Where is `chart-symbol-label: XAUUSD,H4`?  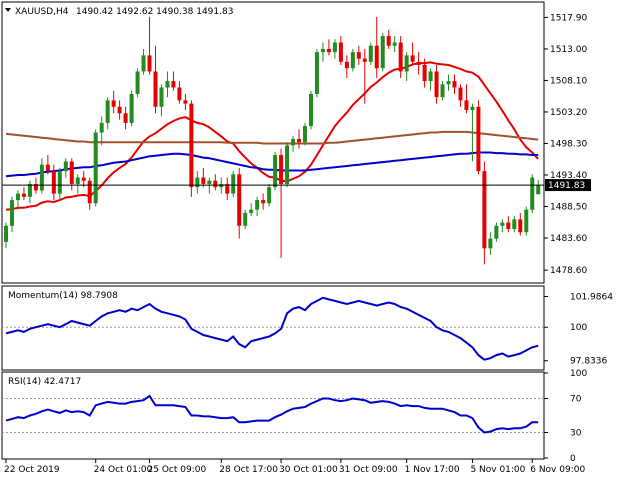 chart-symbol-label: XAUUSD,H4 is located at coordinates (42, 12).